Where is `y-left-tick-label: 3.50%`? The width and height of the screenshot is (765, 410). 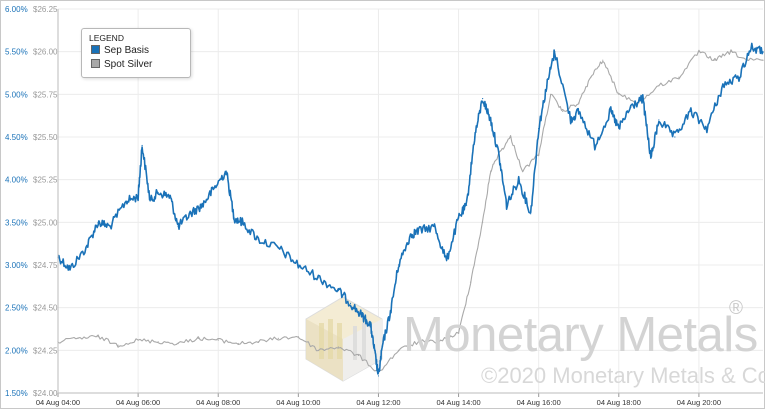
y-left-tick-label: 3.50% is located at coordinates (16, 222).